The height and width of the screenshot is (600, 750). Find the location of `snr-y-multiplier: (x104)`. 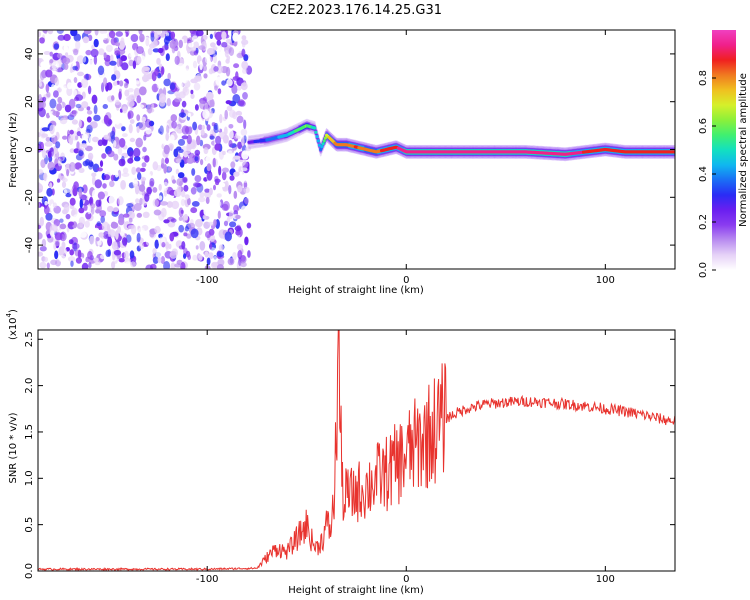

snr-y-multiplier: (x104) is located at coordinates (12, 324).